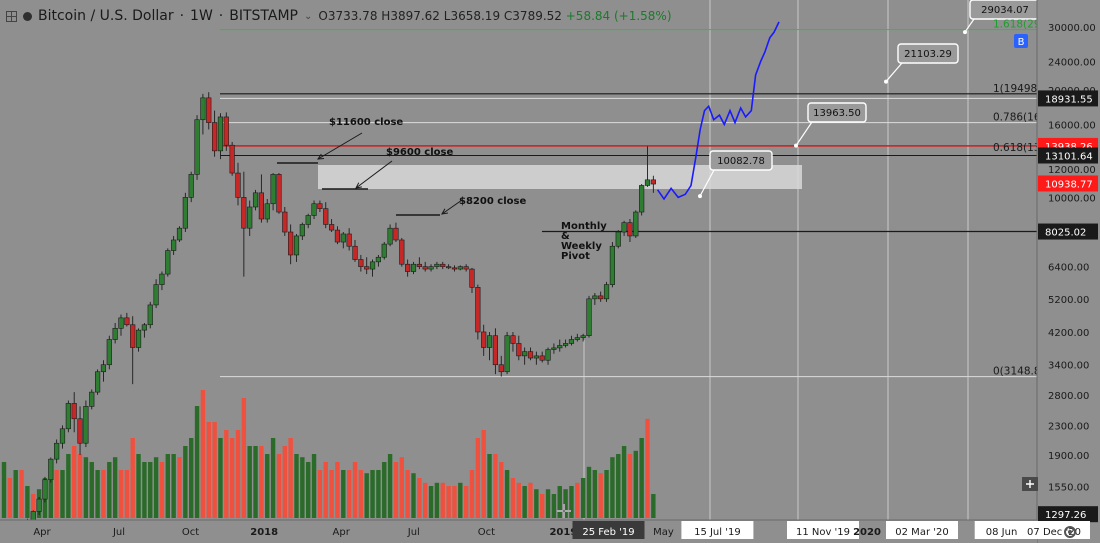 The width and height of the screenshot is (1100, 543). Describe the element at coordinates (445, 211) in the screenshot. I see `annotation-arrow-head` at that location.